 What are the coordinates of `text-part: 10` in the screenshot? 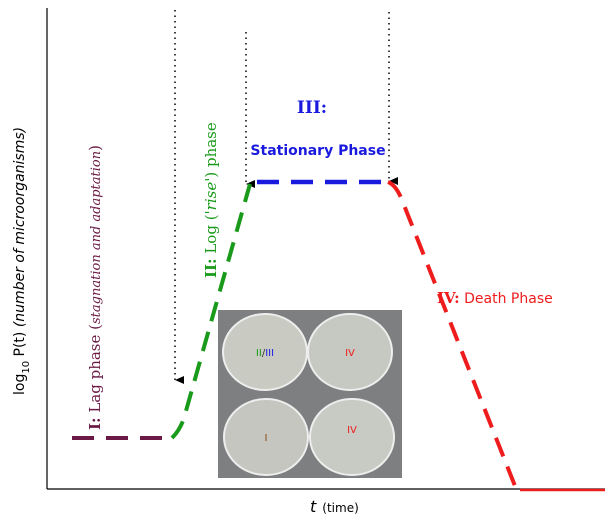 It's located at (26, 367).